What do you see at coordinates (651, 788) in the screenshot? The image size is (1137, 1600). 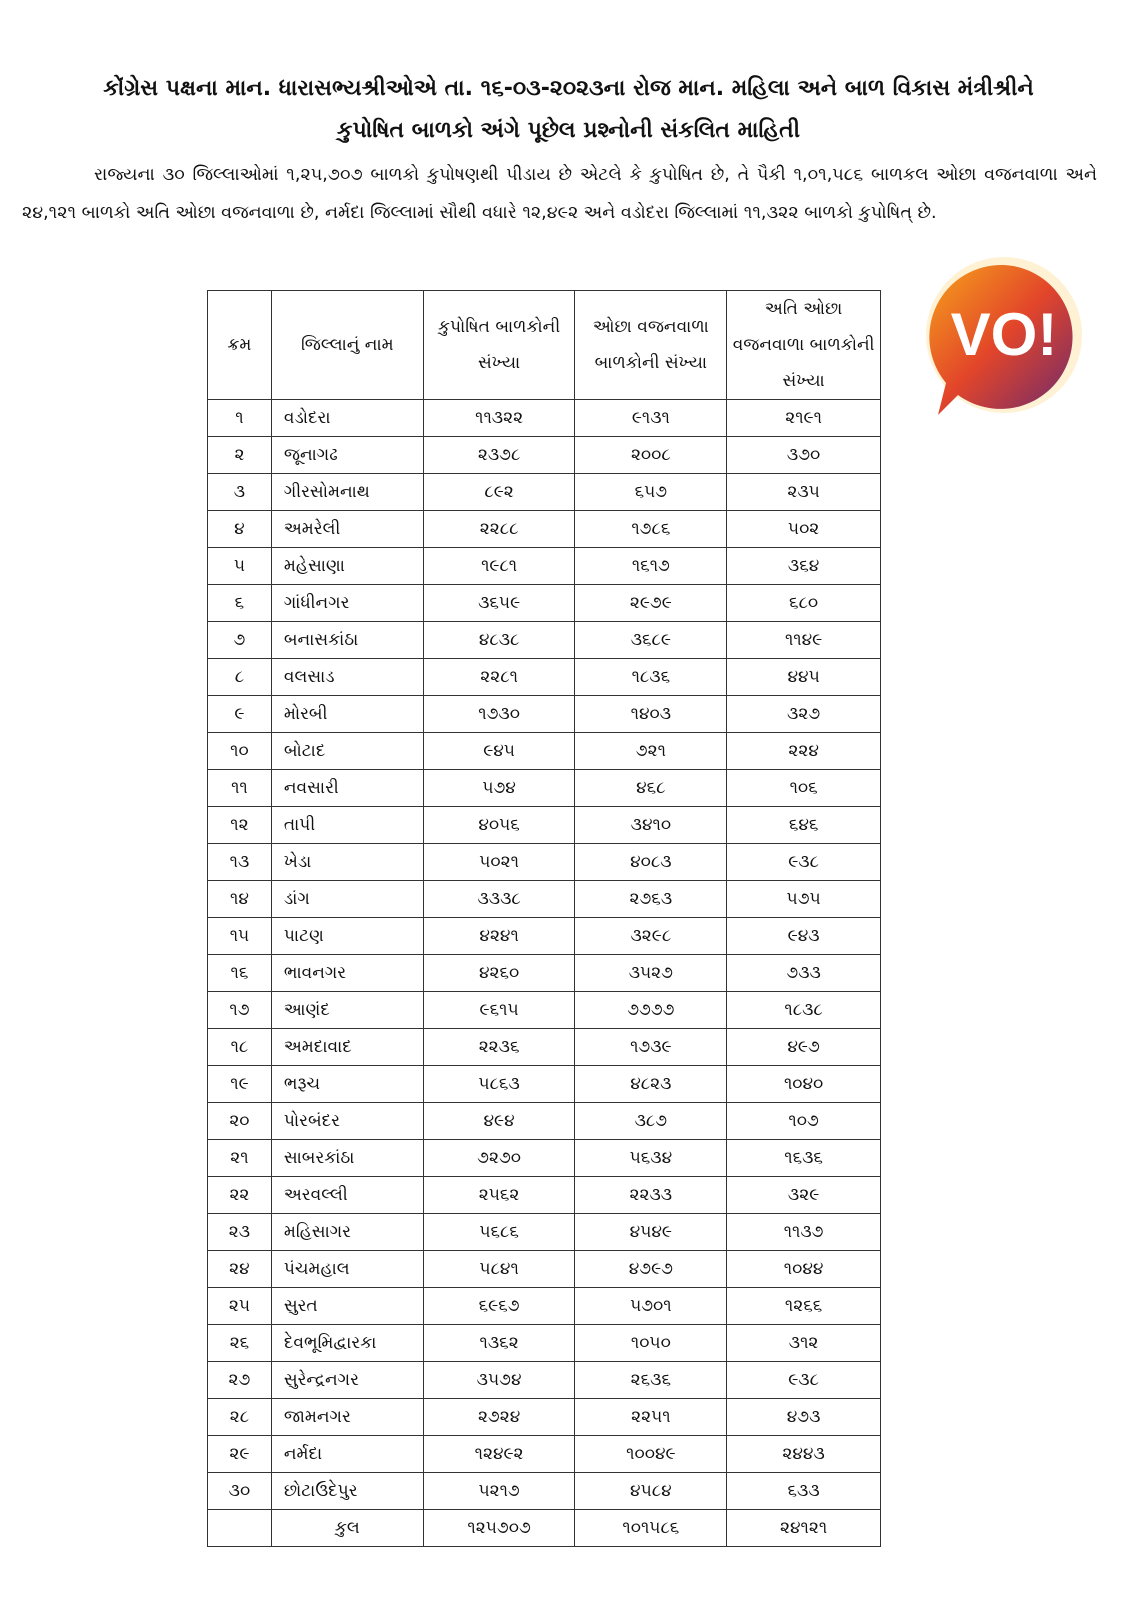 I see `cell-underweight: ૪૬૮` at bounding box center [651, 788].